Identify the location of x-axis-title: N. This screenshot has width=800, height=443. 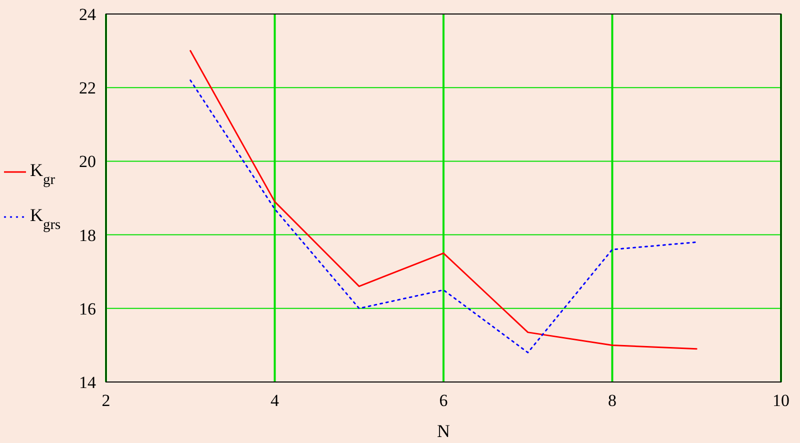
(443, 431).